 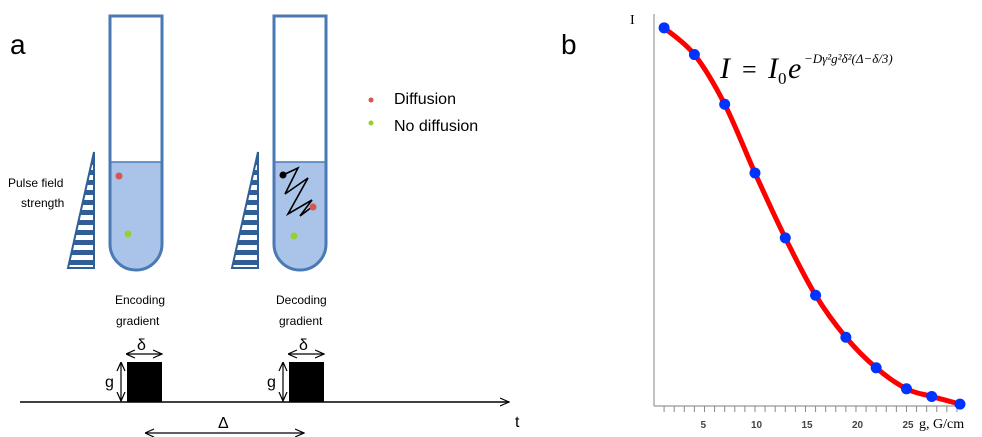 What do you see at coordinates (140, 300) in the screenshot?
I see `encoding-label-line1: Encoding` at bounding box center [140, 300].